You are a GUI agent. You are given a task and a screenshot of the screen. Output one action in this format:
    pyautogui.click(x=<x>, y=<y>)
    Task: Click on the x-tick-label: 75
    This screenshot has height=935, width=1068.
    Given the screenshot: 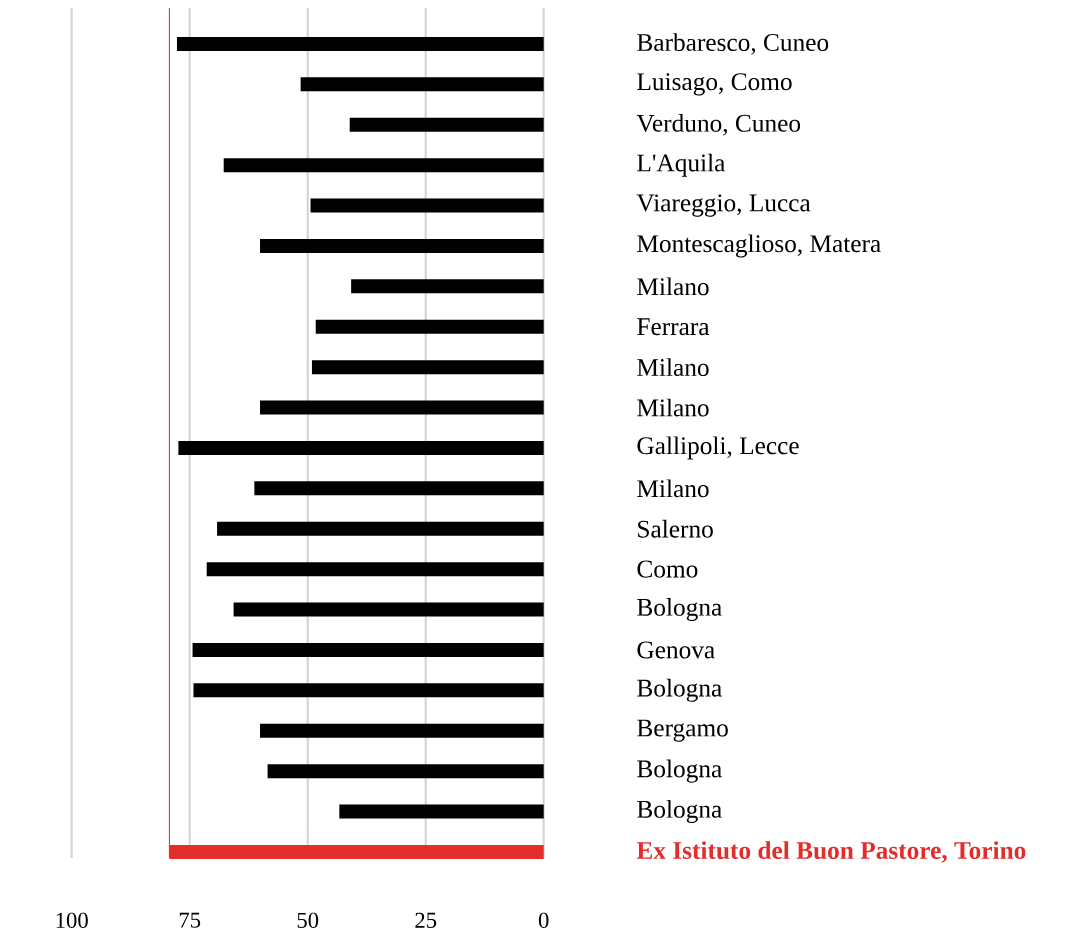 What is the action you would take?
    pyautogui.click(x=190, y=920)
    